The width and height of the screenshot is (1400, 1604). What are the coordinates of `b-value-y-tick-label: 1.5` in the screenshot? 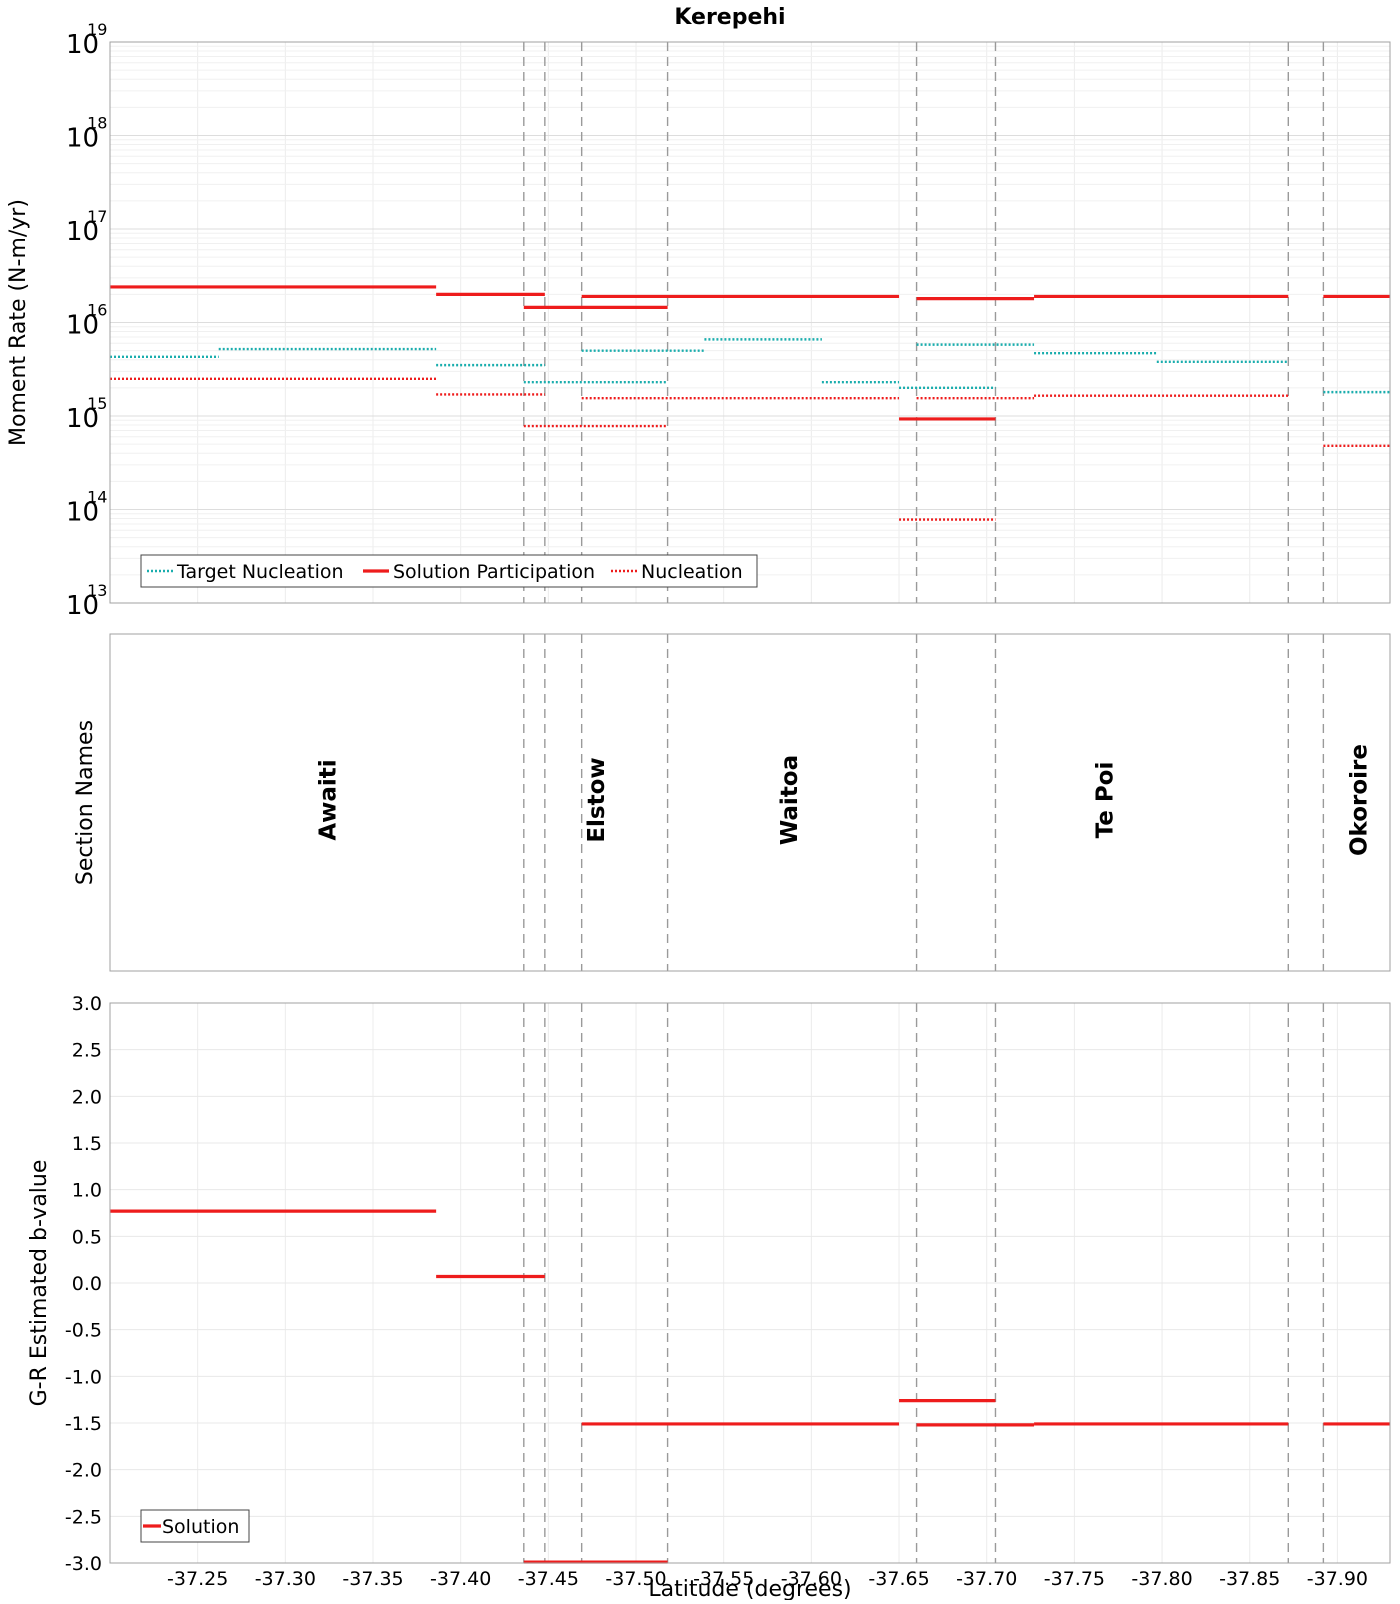 It's located at (87, 1144).